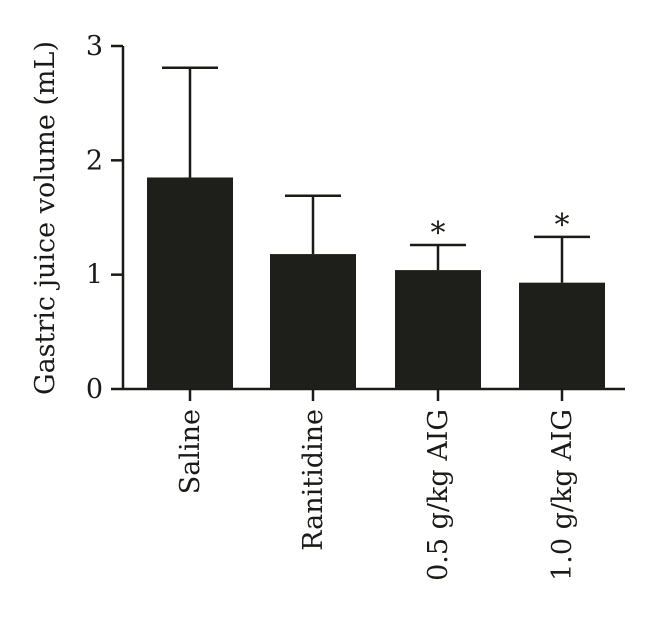 This screenshot has height=627, width=660. What do you see at coordinates (190, 451) in the screenshot?
I see `x-category-label: Saline` at bounding box center [190, 451].